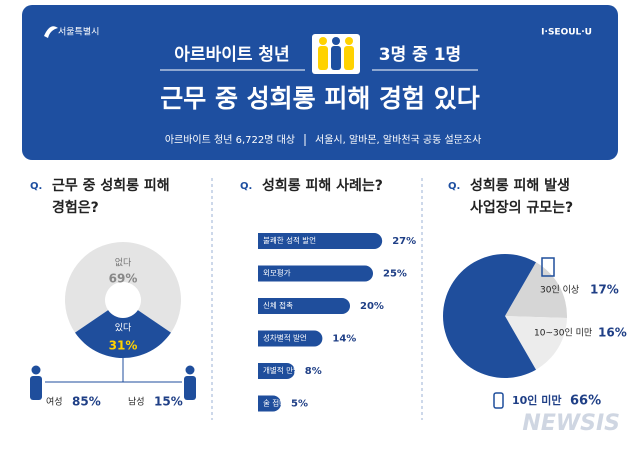  Describe the element at coordinates (78, 32) in the screenshot. I see `logo-left: 서울특별시` at that location.